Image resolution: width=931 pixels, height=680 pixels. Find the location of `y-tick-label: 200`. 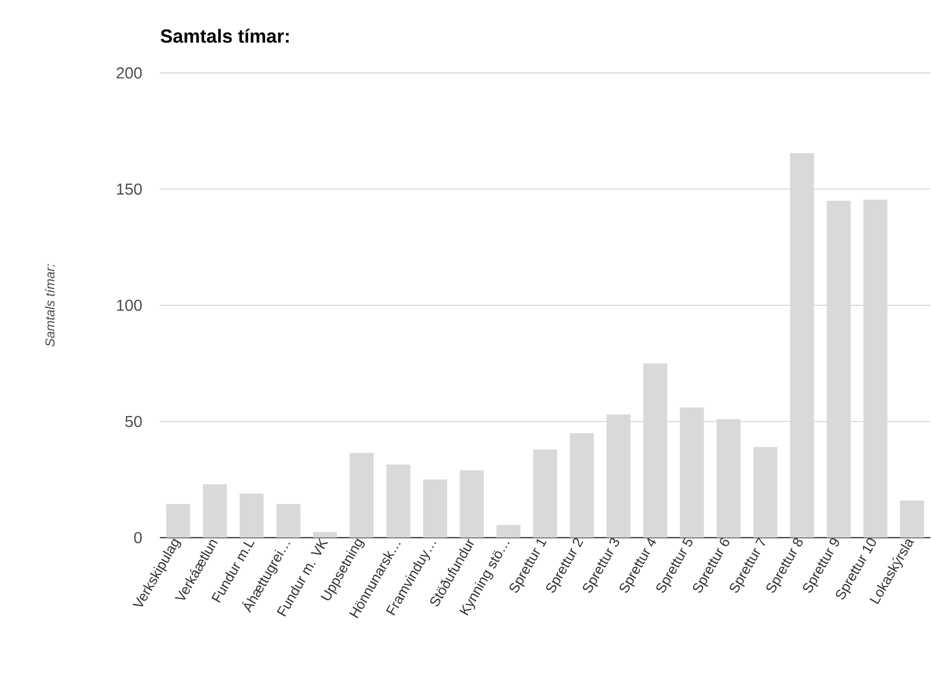

y-tick-label: 200 is located at coordinates (129, 73).